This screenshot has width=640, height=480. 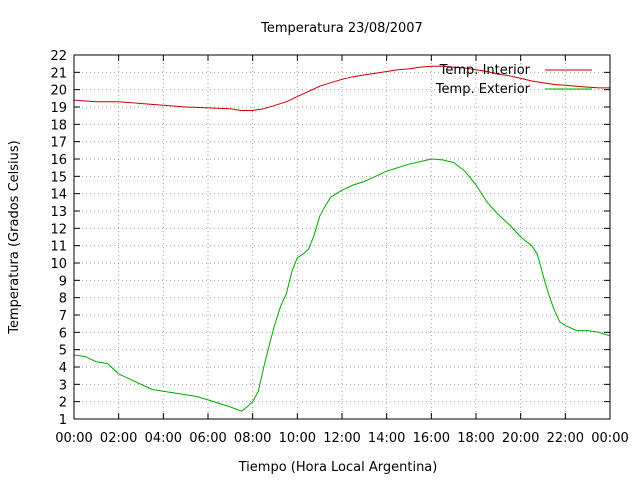 What do you see at coordinates (163, 438) in the screenshot?
I see `x-tick-label: 04:00` at bounding box center [163, 438].